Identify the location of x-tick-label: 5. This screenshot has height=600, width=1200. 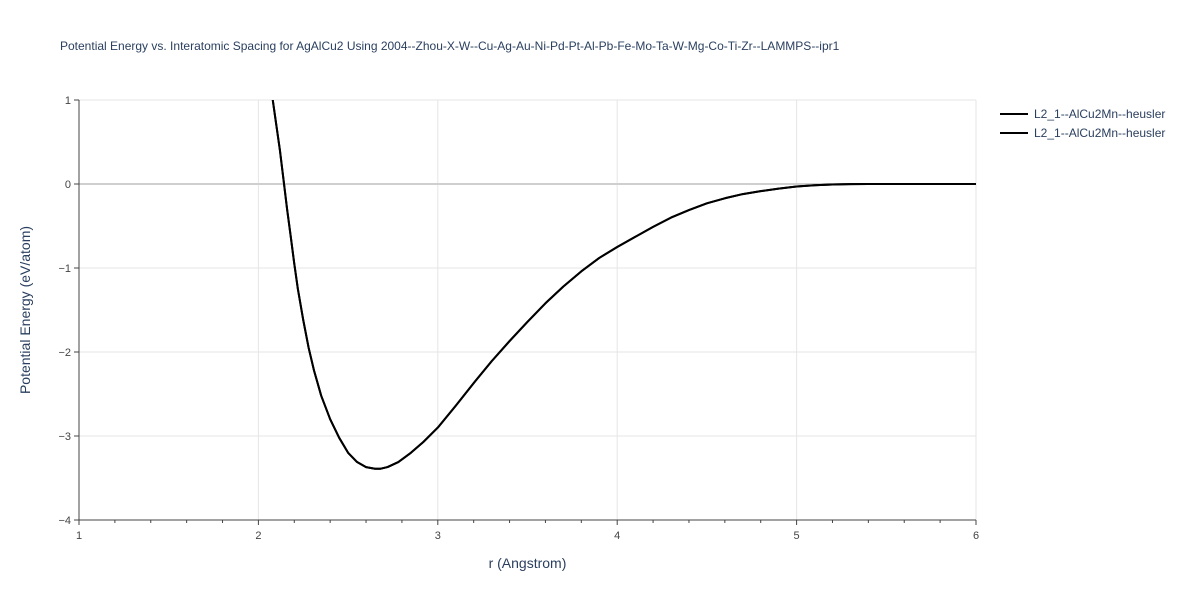
(797, 536).